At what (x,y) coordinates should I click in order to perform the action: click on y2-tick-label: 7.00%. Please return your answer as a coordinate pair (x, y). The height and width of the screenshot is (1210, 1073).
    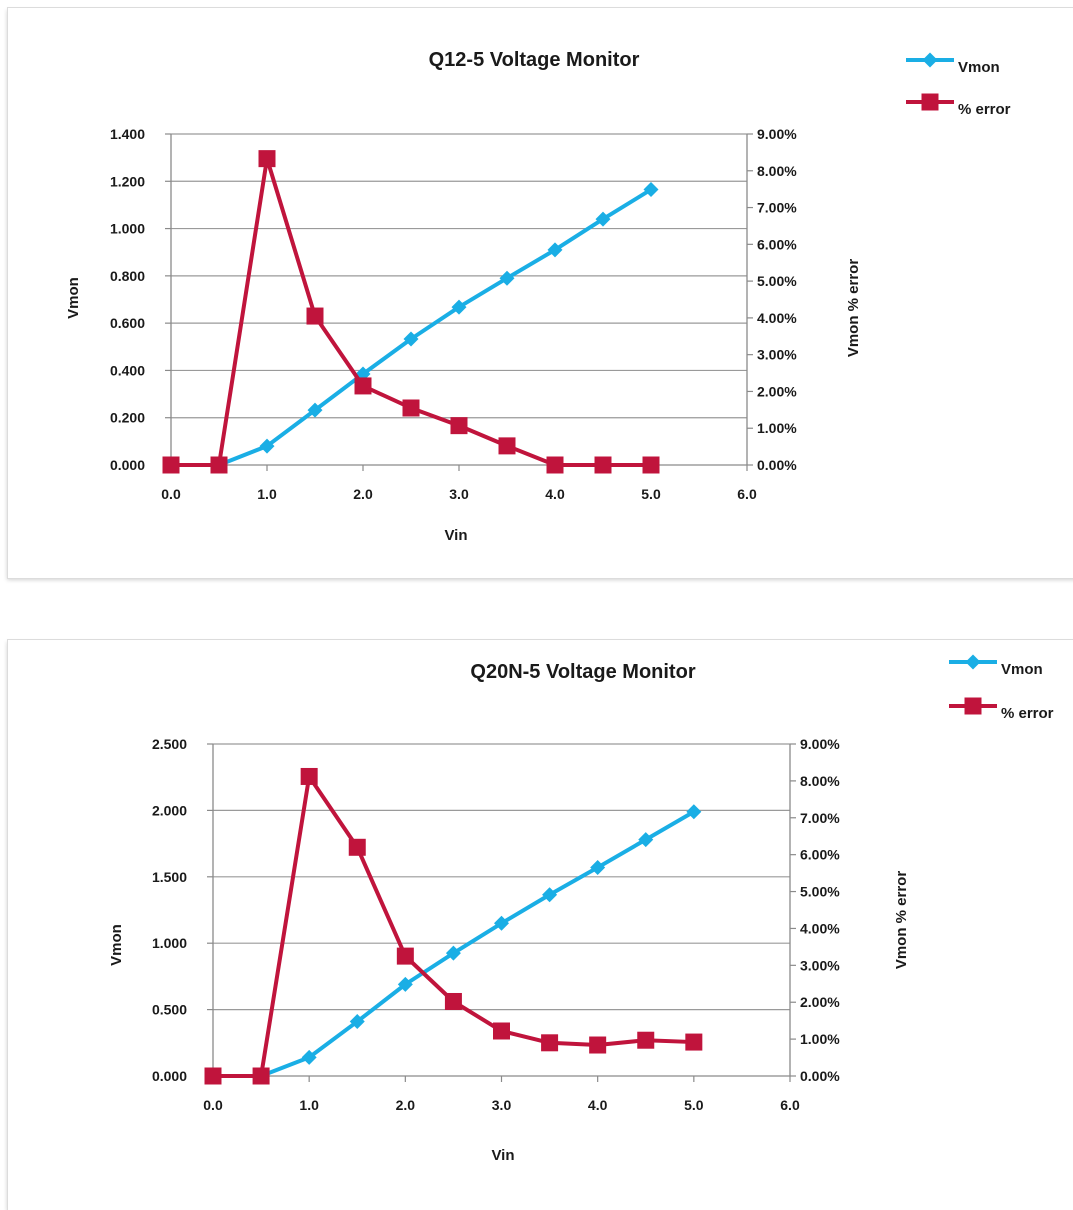
    Looking at the image, I should click on (777, 208).